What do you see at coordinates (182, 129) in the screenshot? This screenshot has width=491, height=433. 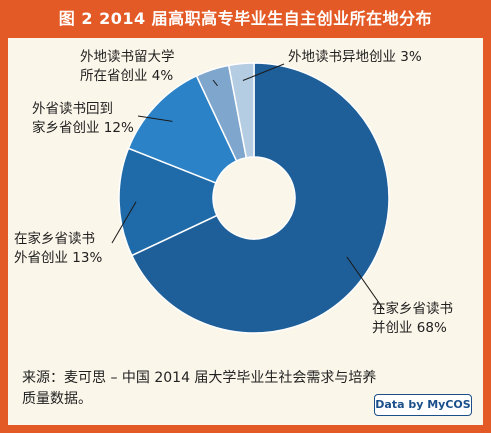 I see `slice-return-home-province` at bounding box center [182, 129].